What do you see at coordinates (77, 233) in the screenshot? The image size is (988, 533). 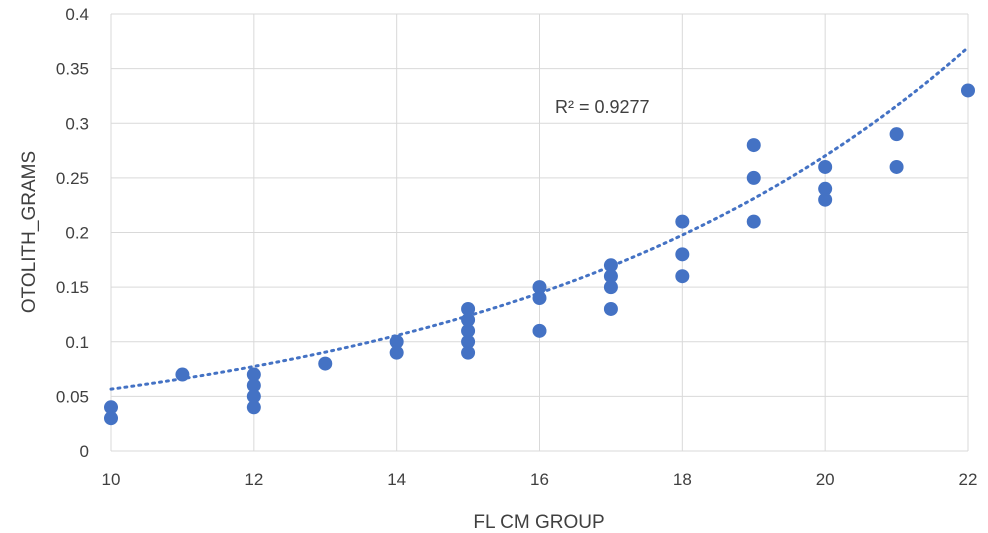 I see `y-tick-label: 0.2` at bounding box center [77, 233].